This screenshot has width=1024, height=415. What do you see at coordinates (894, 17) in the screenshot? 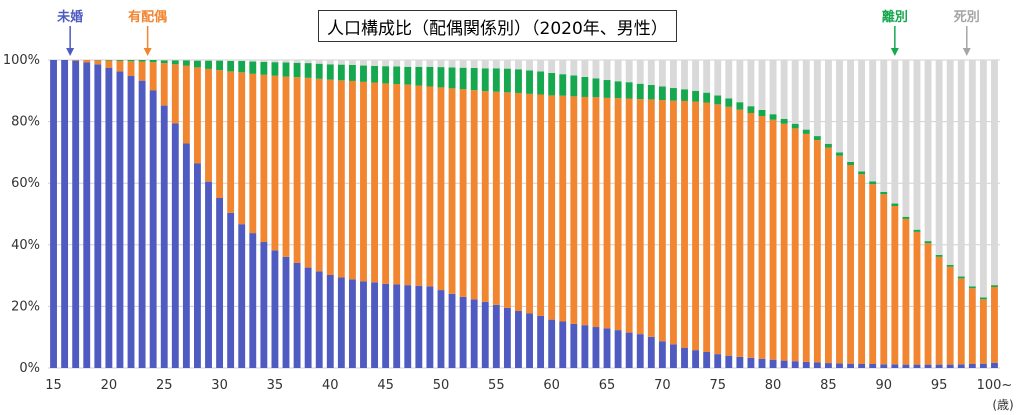
I see `annotation-label: 離別` at bounding box center [894, 17].